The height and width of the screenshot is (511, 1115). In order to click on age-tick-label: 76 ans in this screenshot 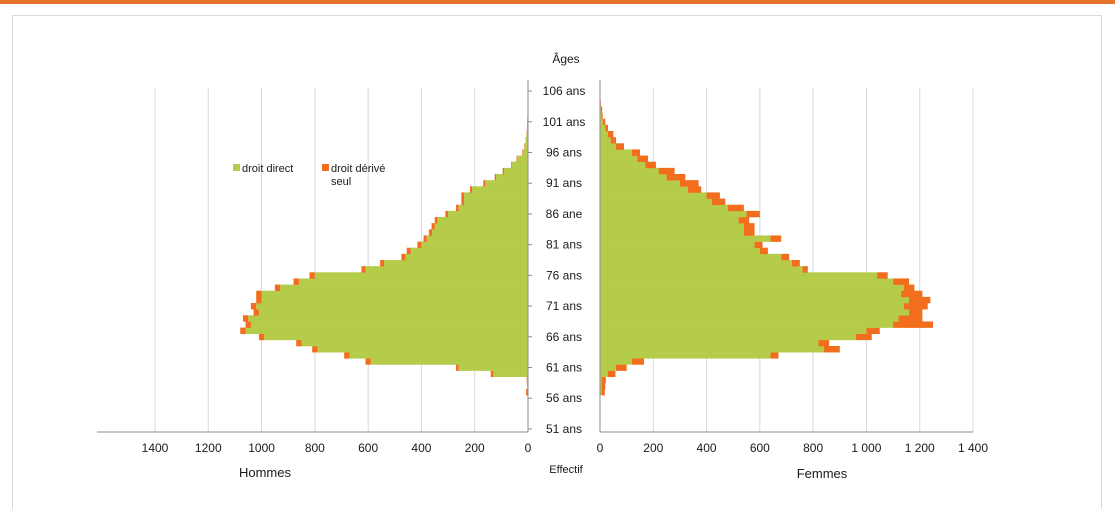, I will do `click(564, 275)`.